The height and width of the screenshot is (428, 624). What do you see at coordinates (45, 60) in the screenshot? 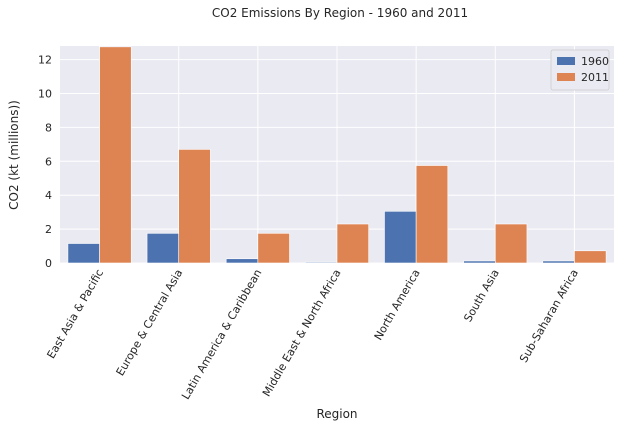
I see `y-tick-label: 12` at bounding box center [45, 60].